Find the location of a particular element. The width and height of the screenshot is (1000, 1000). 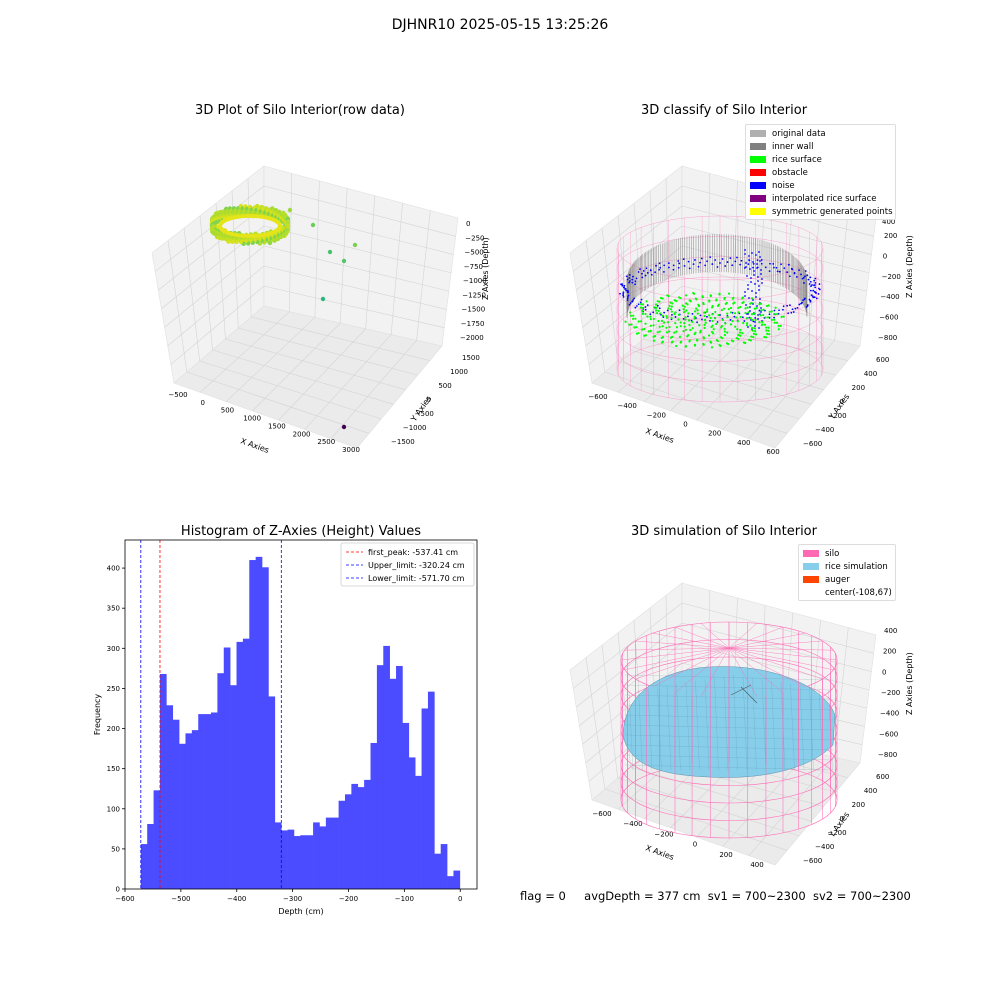

histogram-xlabel: Depth (cm) is located at coordinates (300, 911).